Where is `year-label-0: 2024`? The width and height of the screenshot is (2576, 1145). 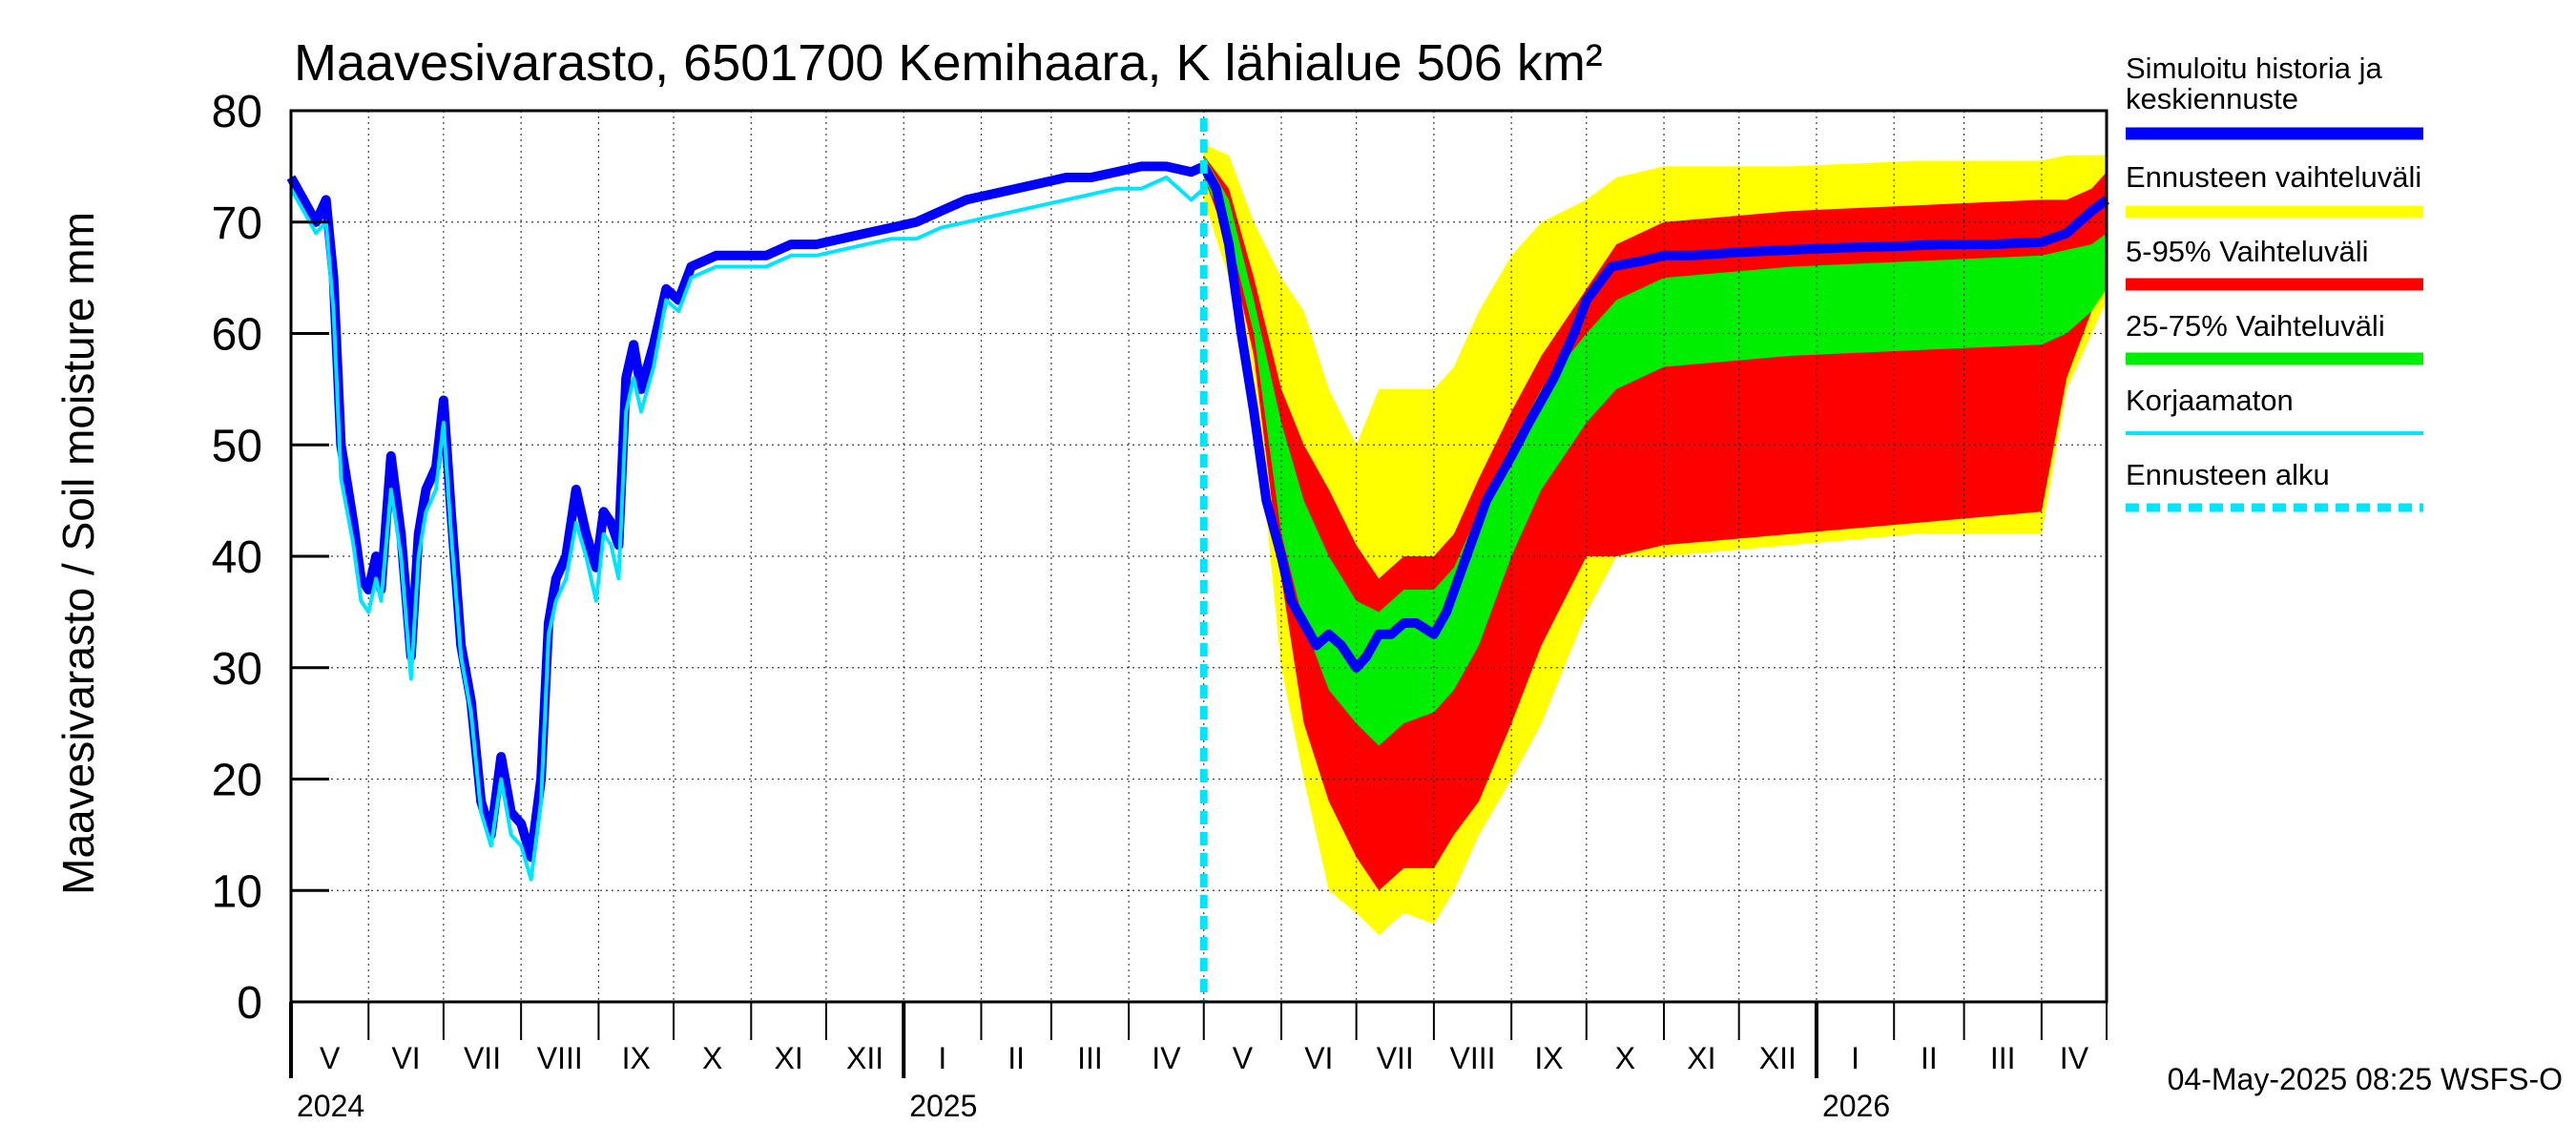 year-label-0: 2024 is located at coordinates (330, 1106).